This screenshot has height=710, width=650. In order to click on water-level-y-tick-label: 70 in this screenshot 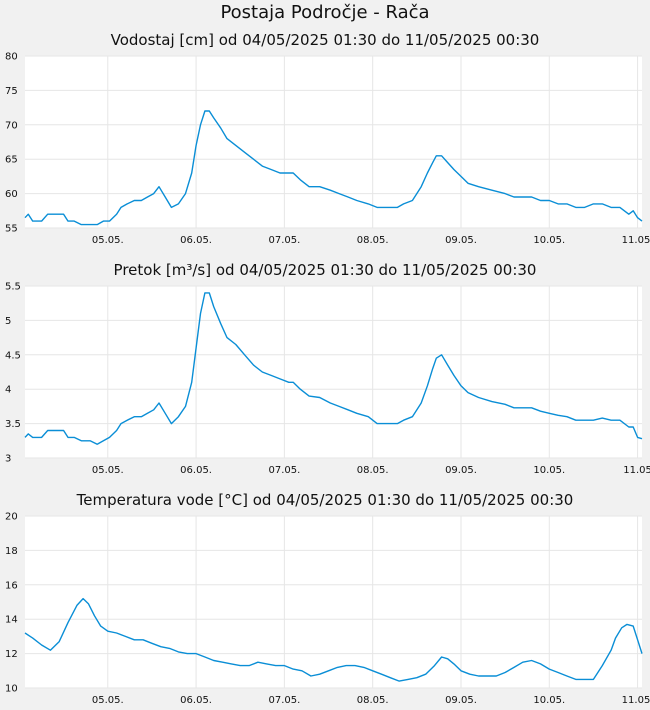, I will do `click(11, 125)`.